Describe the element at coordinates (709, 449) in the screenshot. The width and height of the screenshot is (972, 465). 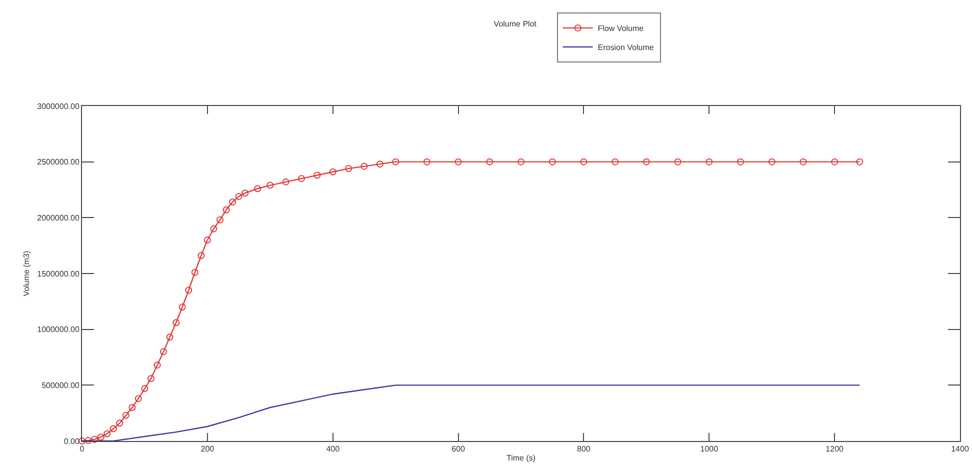
I see `x-tick-label: 1000` at that location.